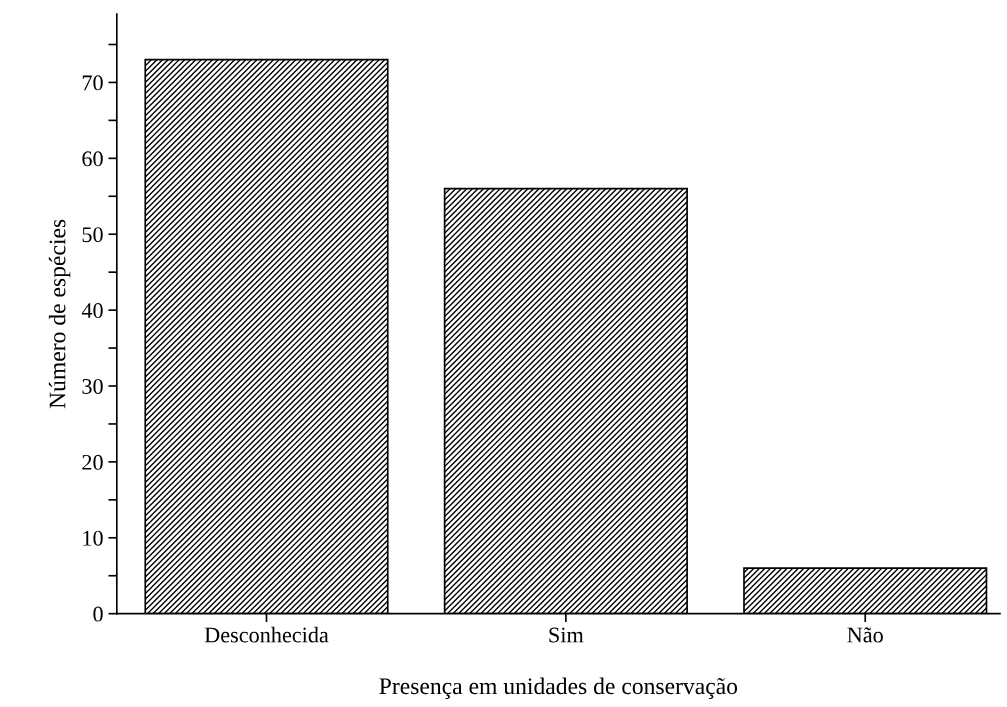 Image resolution: width=1007 pixels, height=707 pixels. What do you see at coordinates (93, 538) in the screenshot?
I see `y-tick-label: 10` at bounding box center [93, 538].